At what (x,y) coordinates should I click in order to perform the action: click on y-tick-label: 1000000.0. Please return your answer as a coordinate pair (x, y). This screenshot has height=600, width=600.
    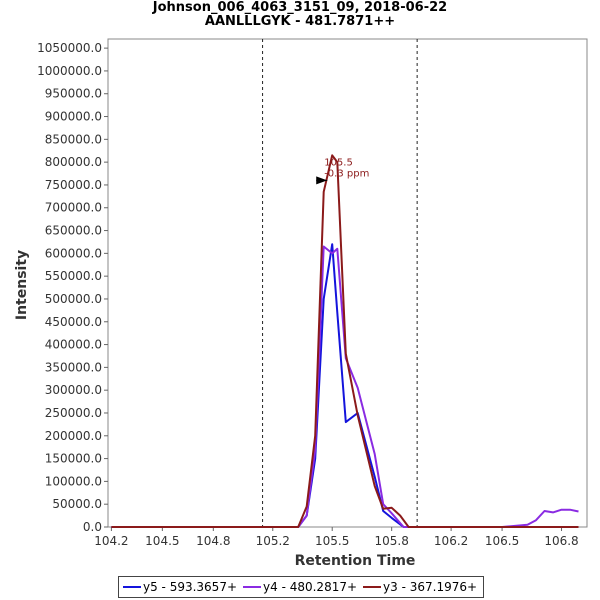
    Looking at the image, I should click on (69, 71).